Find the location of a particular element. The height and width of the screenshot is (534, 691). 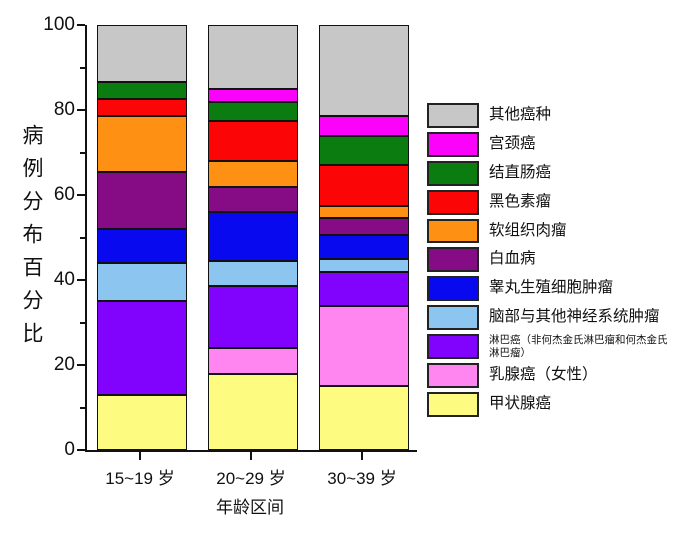

legend-row: 淋巴癌（非何杰金氏淋巴瘤和何杰金氏淋巴瘤） is located at coordinates (552, 346).